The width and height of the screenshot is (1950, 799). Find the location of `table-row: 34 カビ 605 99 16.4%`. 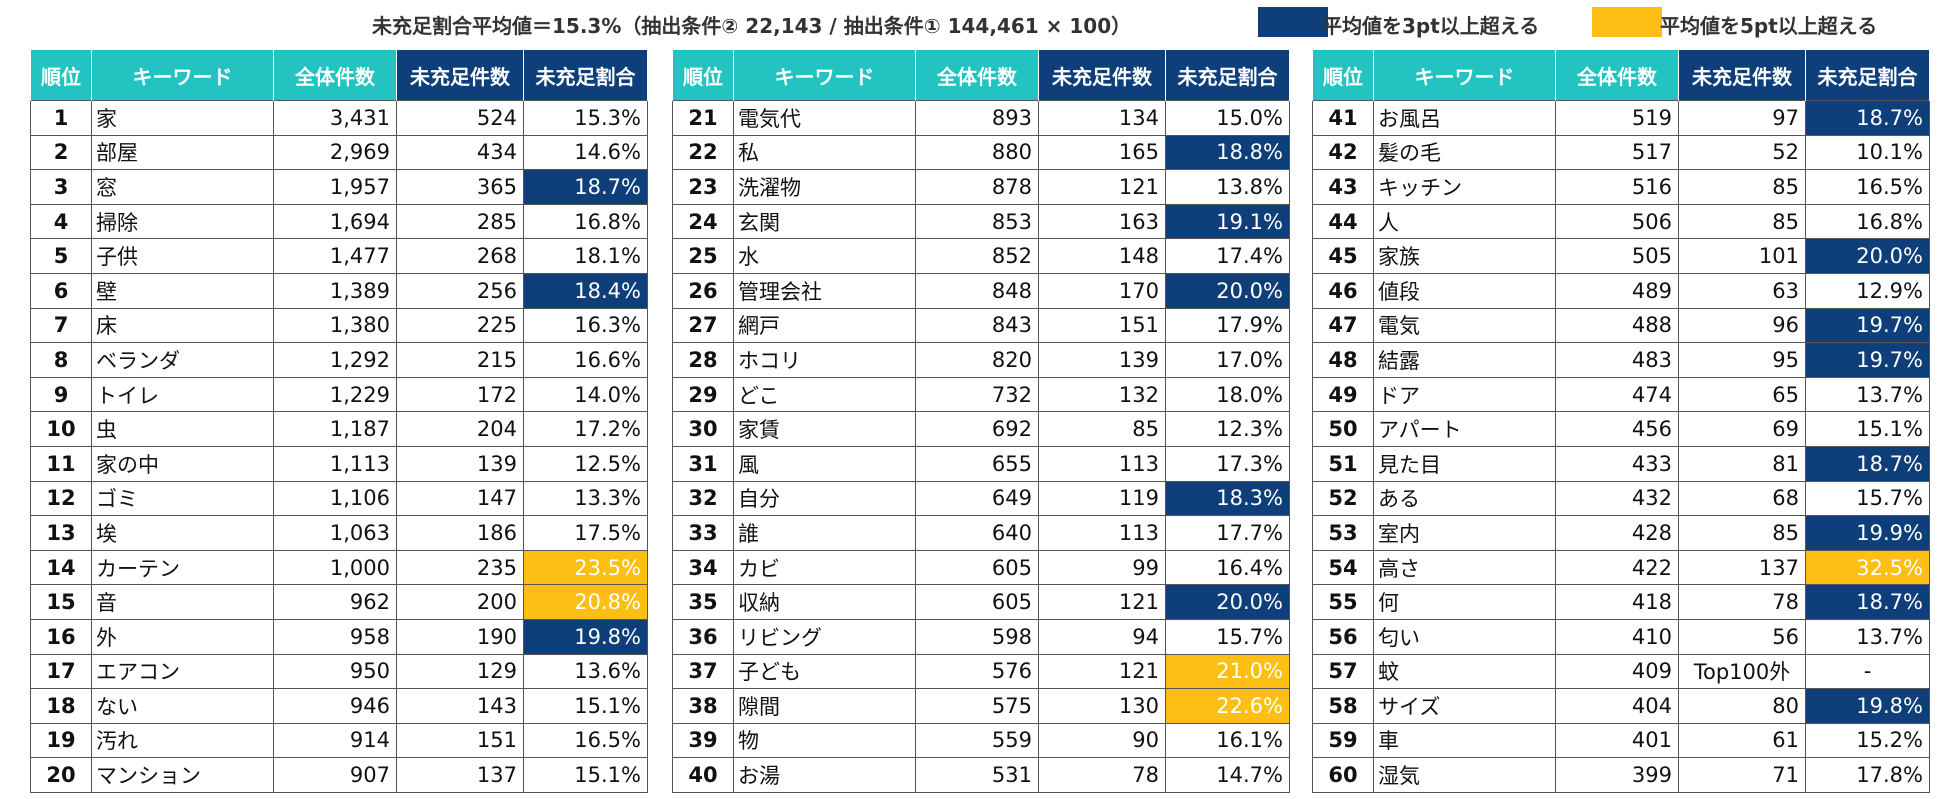

table-row: 34 カビ 605 99 16.4% is located at coordinates (981, 567).